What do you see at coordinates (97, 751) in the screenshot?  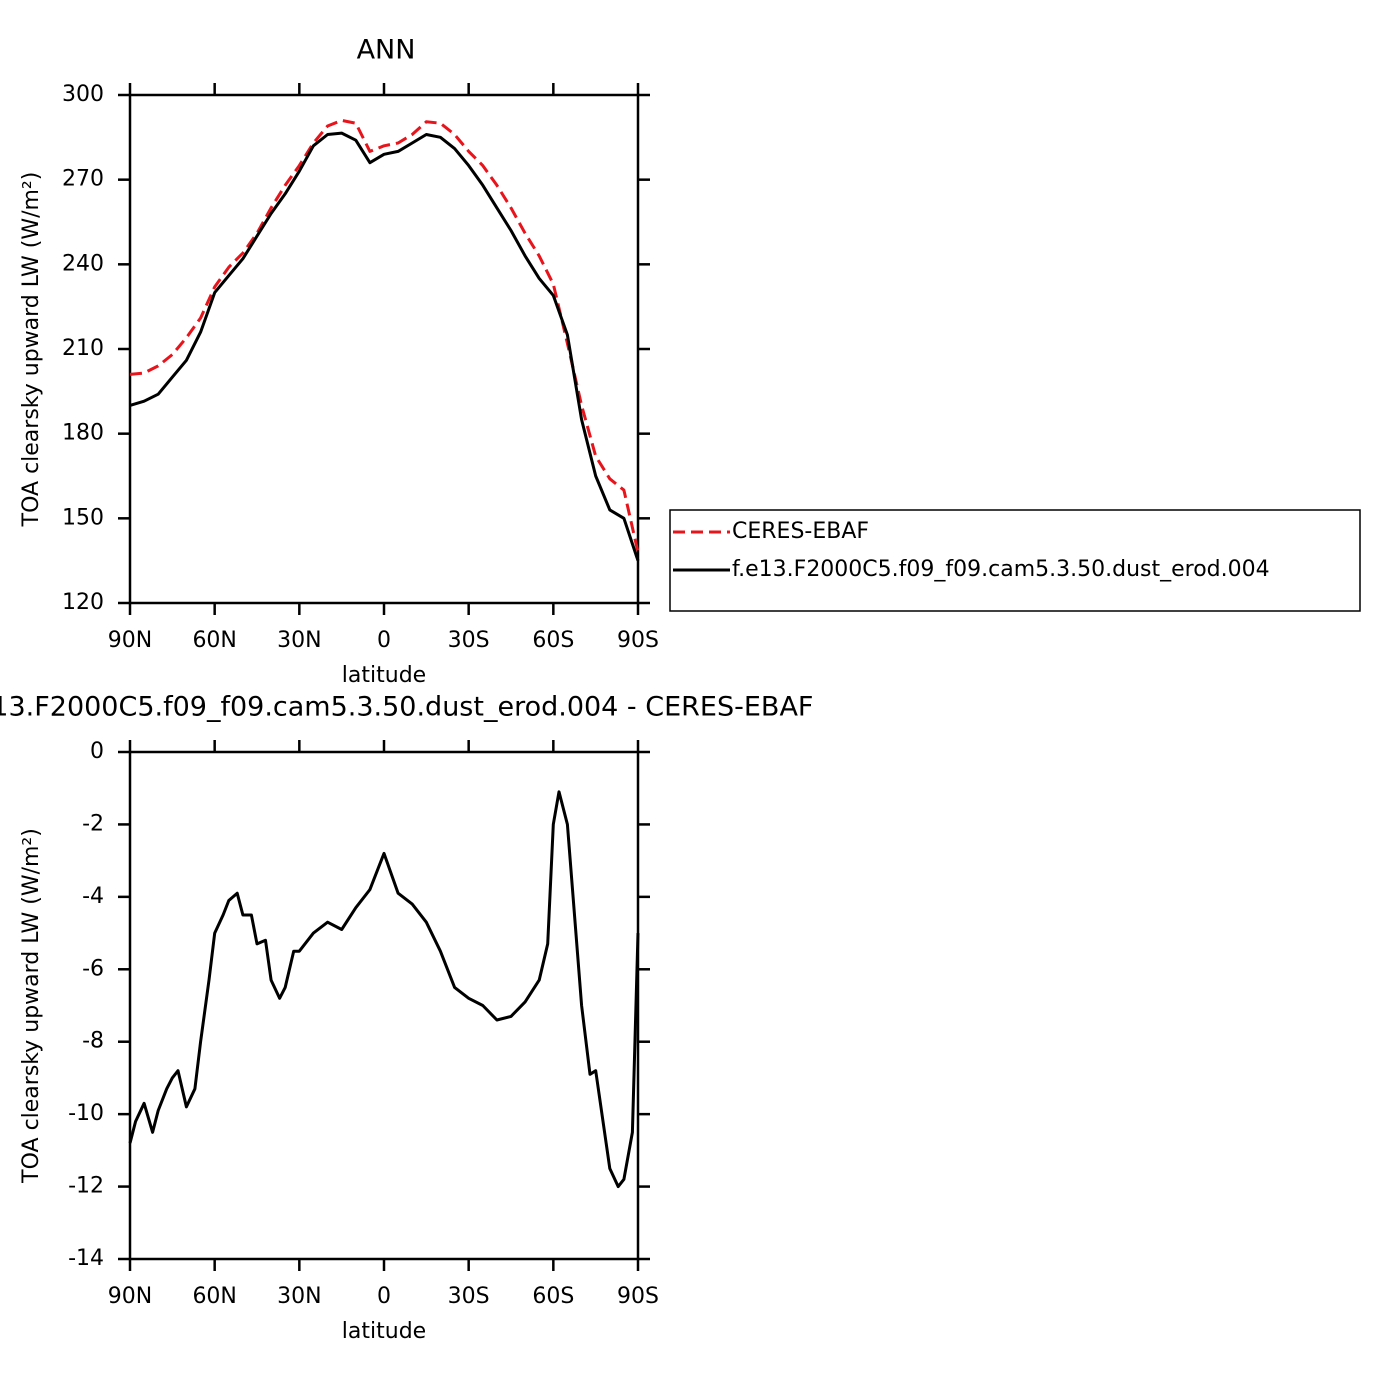 I see `y-tick-label: 0` at bounding box center [97, 751].